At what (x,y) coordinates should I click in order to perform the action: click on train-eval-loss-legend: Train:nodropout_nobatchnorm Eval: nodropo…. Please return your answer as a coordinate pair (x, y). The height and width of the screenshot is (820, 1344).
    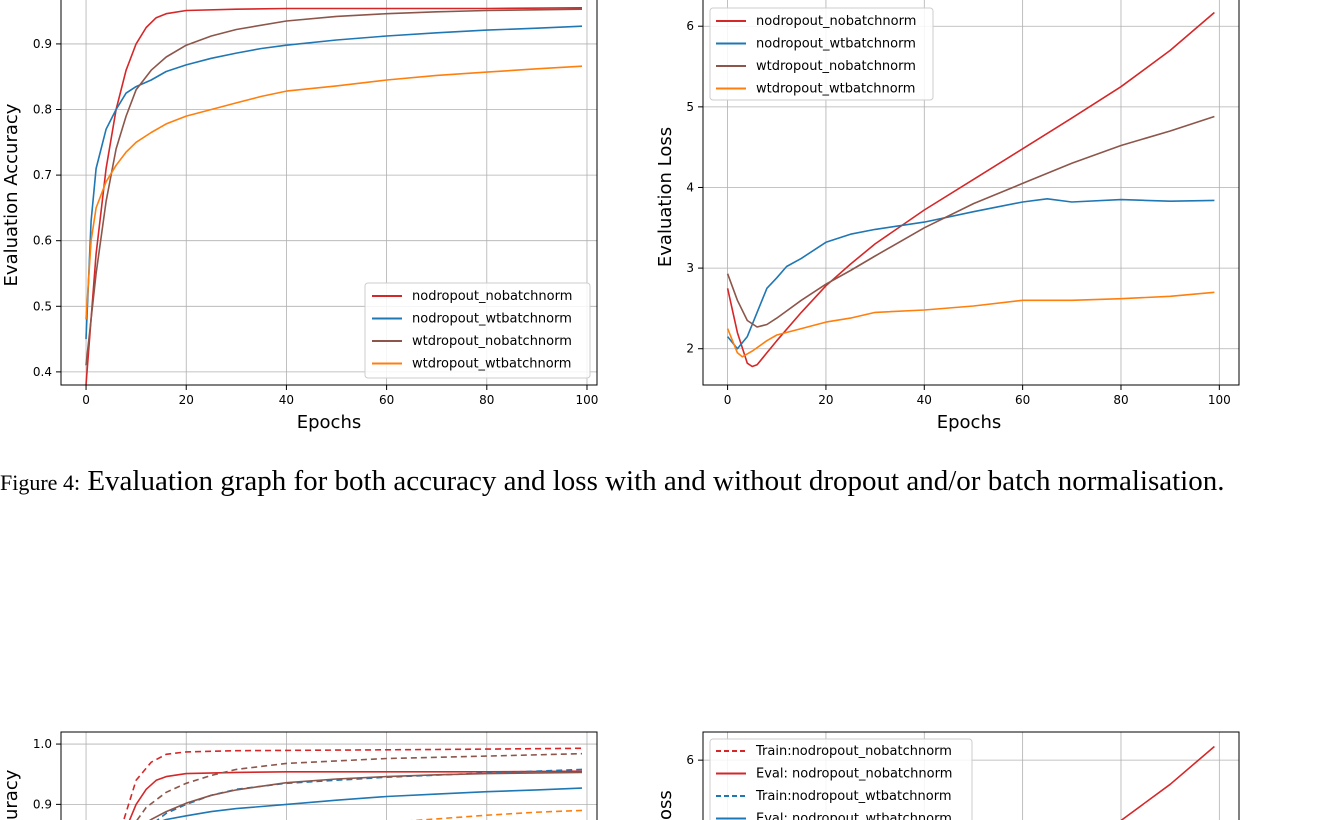
    Looking at the image, I should click on (841, 779).